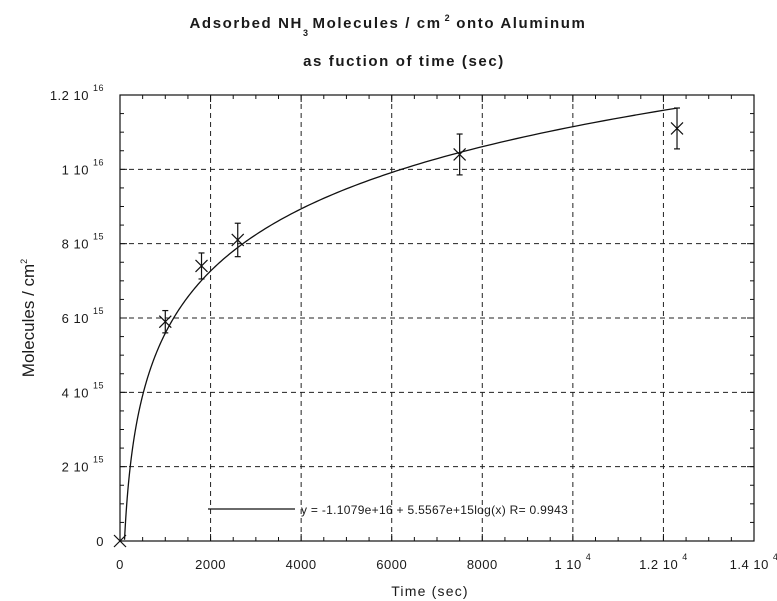  Describe the element at coordinates (24, 261) in the screenshot. I see `ylabel-superscript: 2` at that location.